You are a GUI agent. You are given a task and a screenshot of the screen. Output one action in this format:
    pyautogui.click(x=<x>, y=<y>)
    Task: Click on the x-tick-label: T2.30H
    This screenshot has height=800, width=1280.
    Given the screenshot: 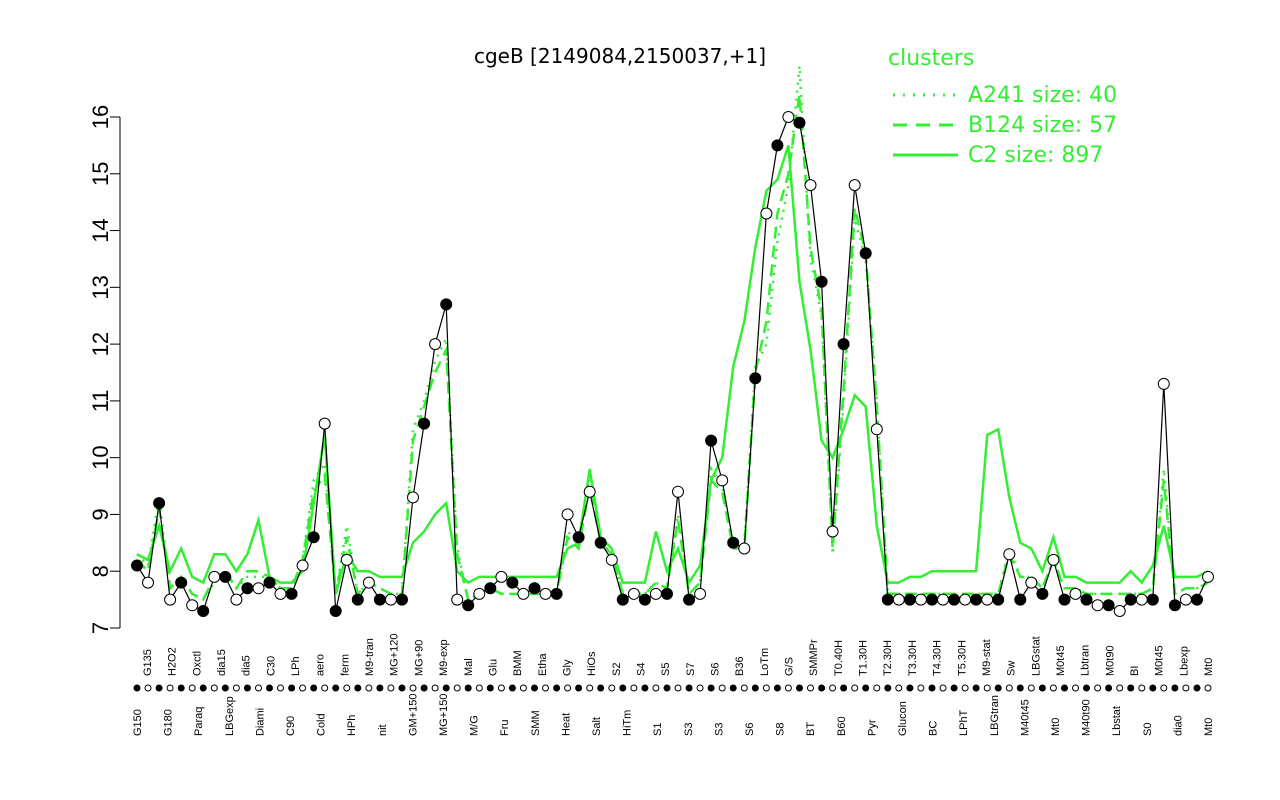 What is the action you would take?
    pyautogui.click(x=888, y=658)
    